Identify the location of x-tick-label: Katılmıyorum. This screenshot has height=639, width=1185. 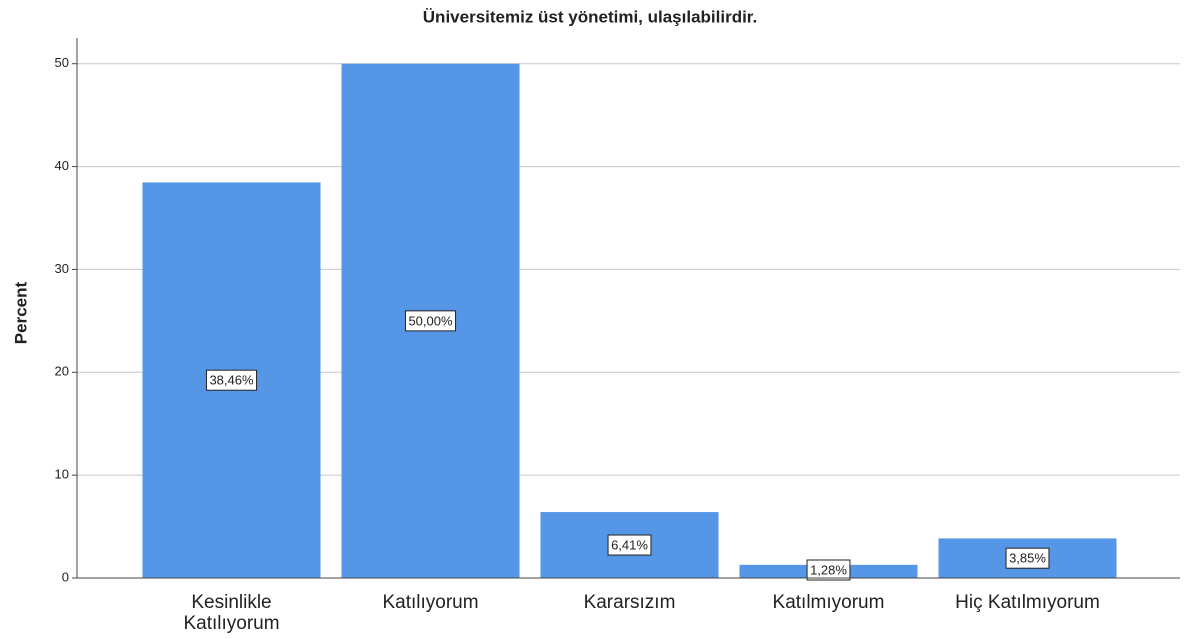
(828, 602).